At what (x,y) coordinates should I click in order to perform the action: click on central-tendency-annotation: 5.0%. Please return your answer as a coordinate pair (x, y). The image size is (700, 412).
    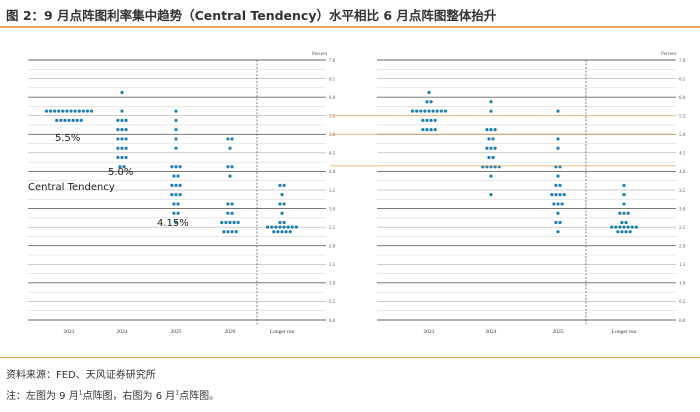
    Looking at the image, I should click on (120, 172).